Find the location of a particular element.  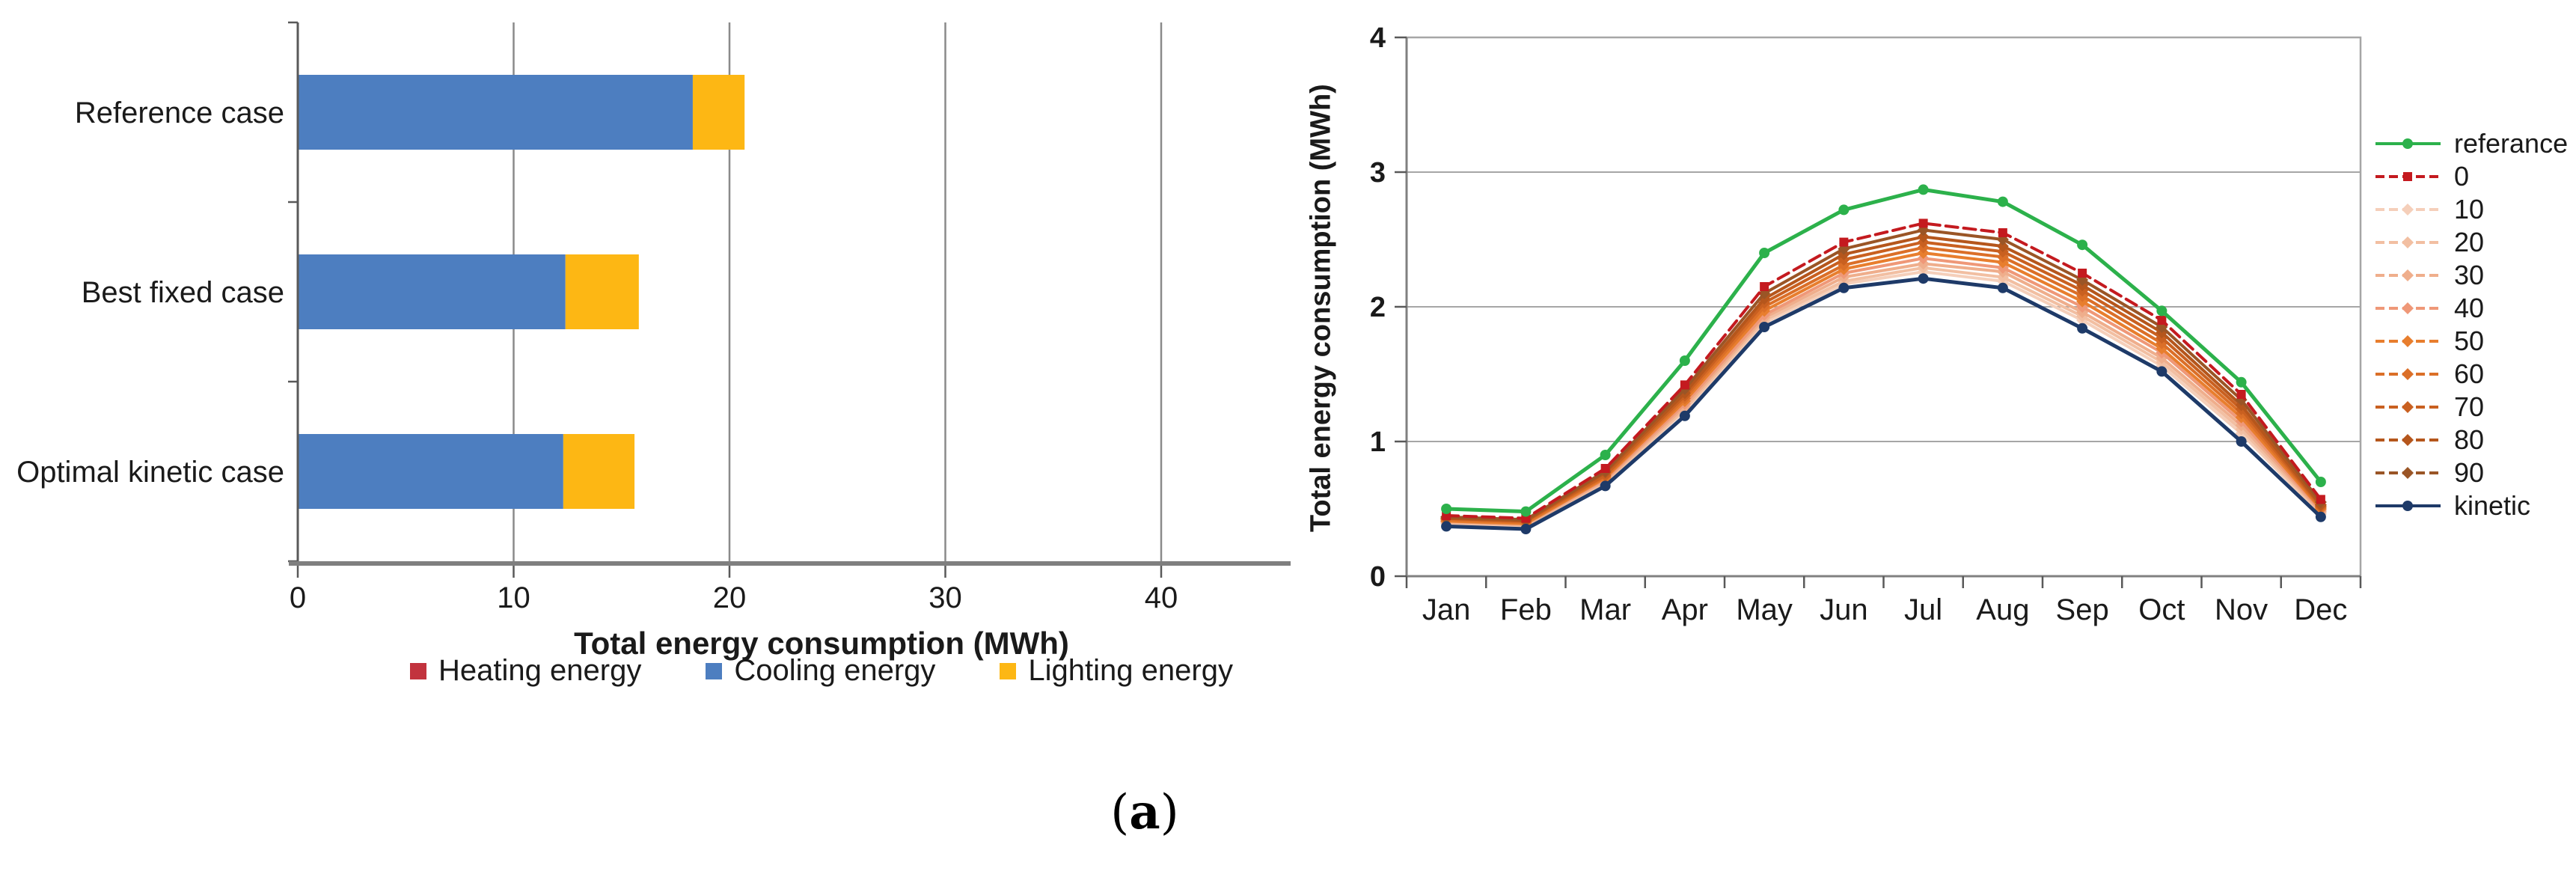

x-tick-label: 0 is located at coordinates (298, 597).